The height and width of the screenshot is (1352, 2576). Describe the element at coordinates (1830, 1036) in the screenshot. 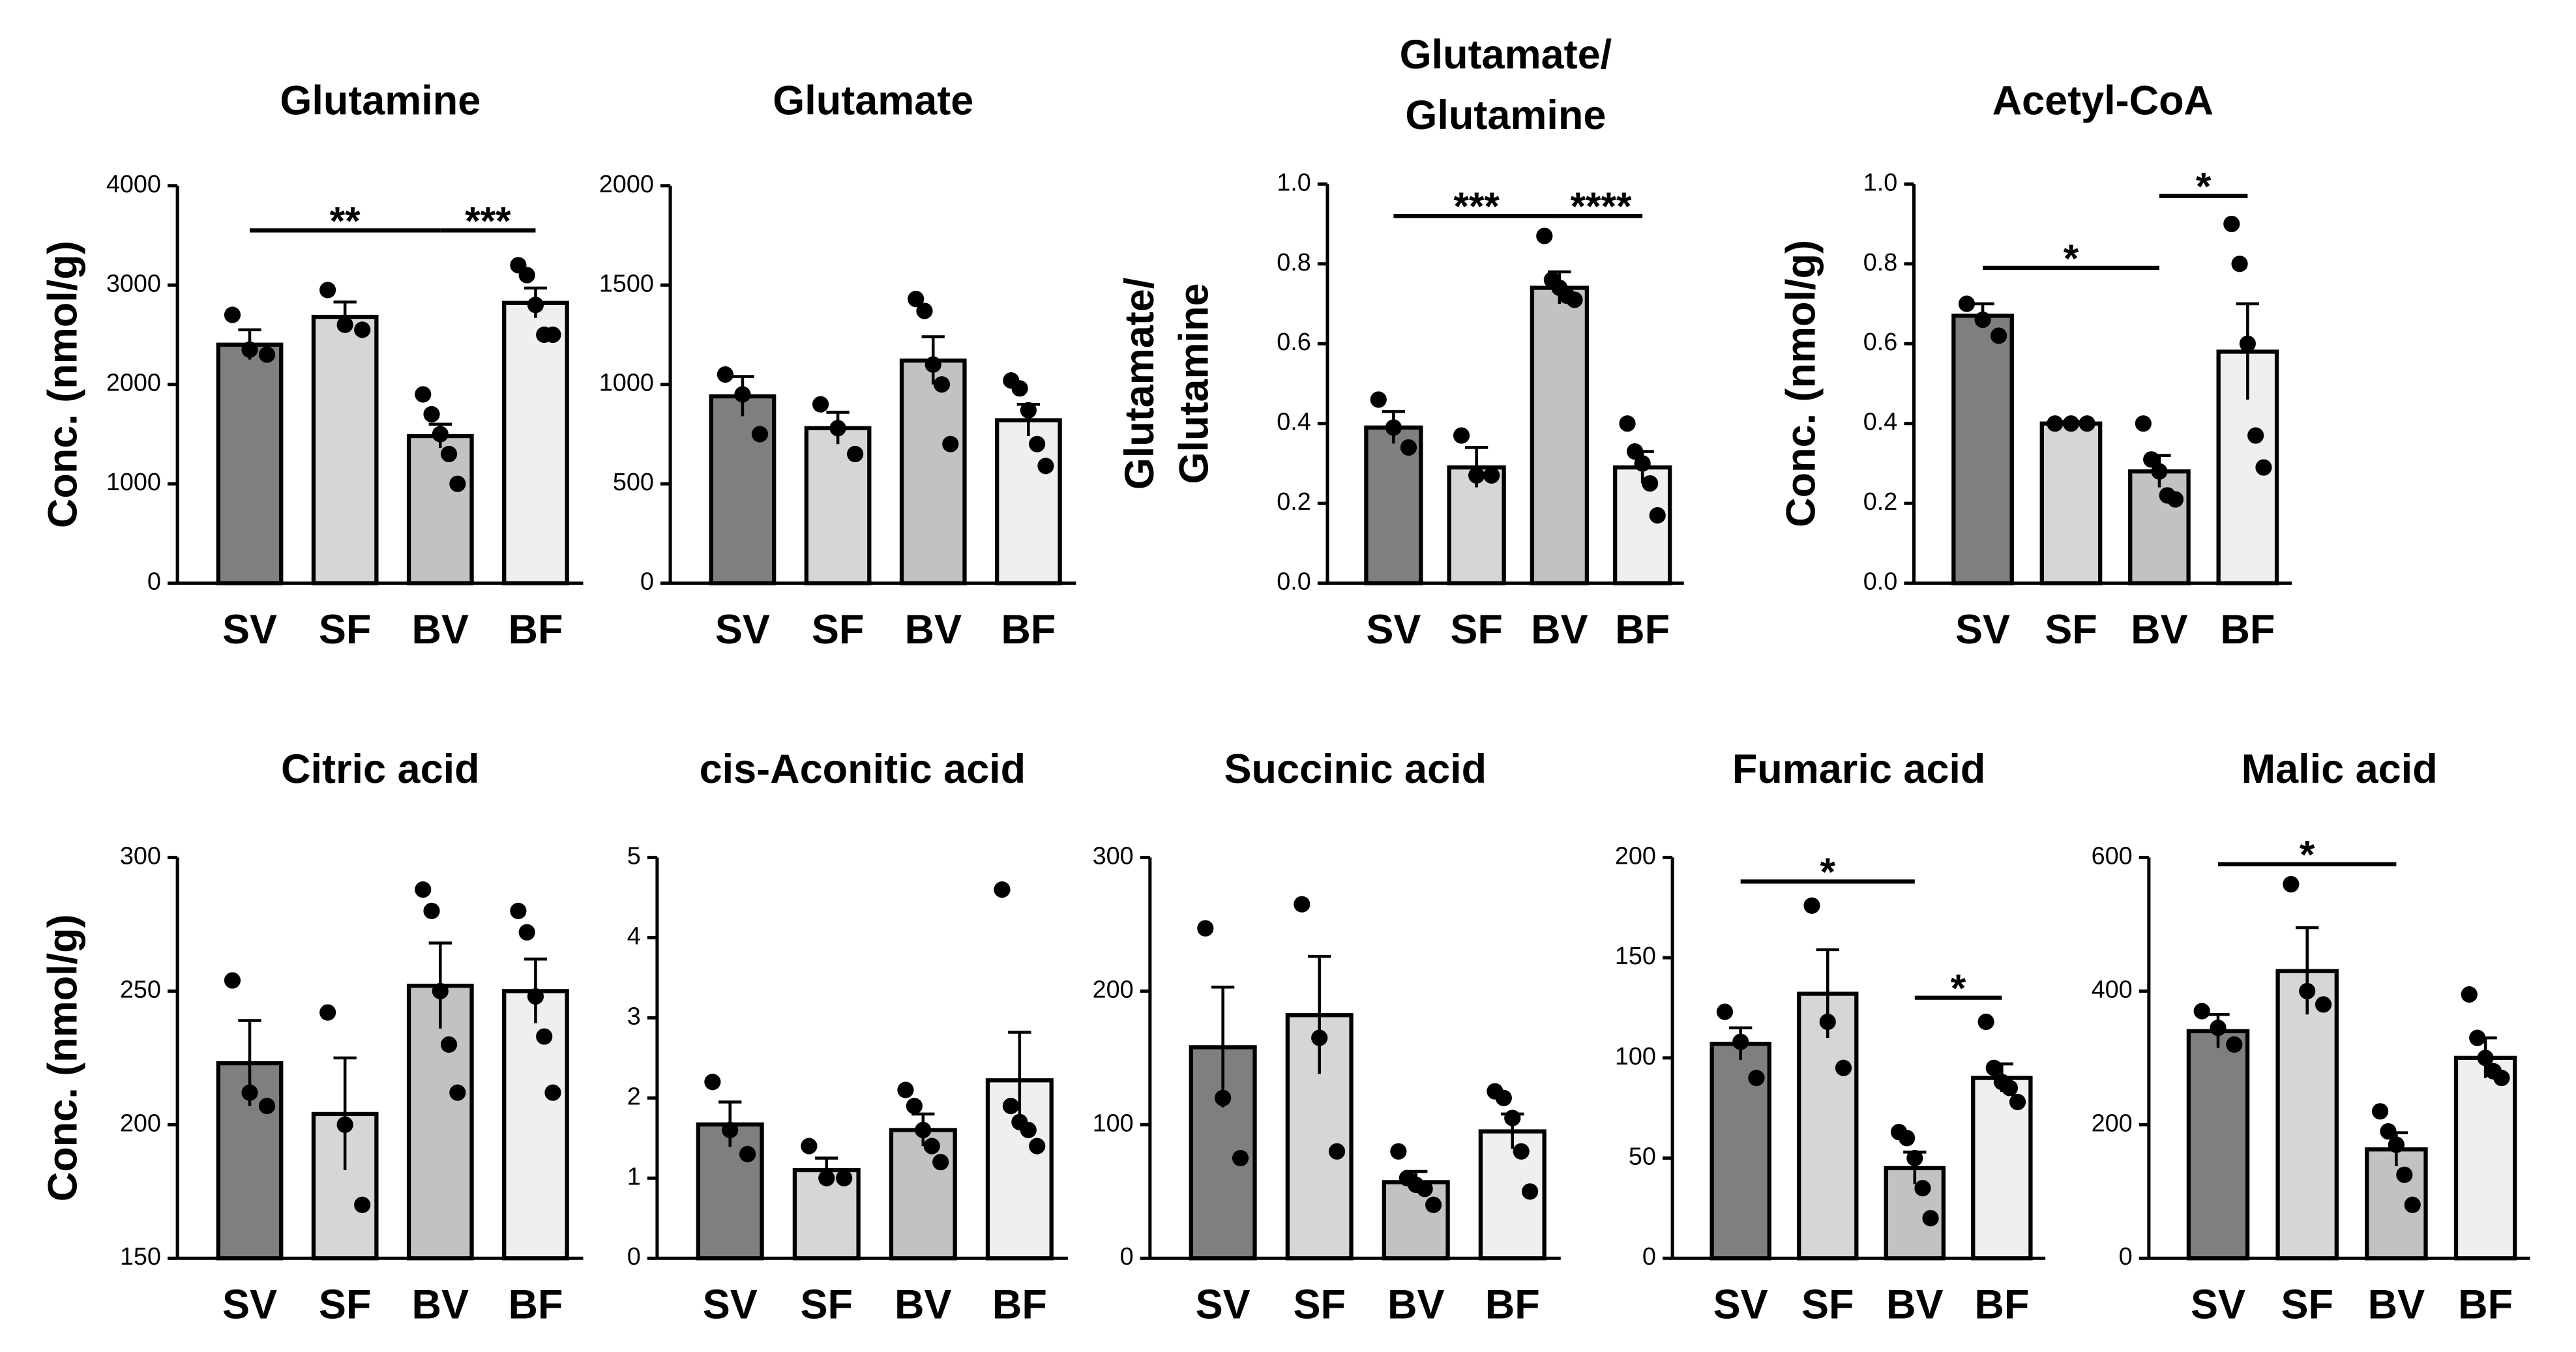

I see `panel: Fumaric acid 0 50 100 150 200 SV SF BV BF * *` at that location.